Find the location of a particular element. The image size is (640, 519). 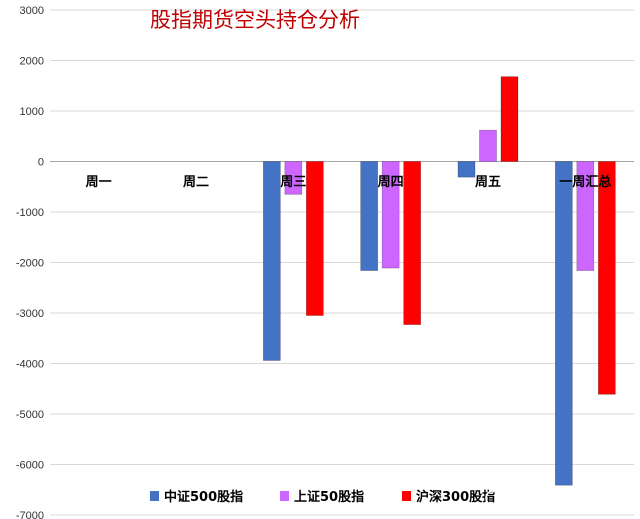

y-tick-label: 3000 is located at coordinates (32, 11).